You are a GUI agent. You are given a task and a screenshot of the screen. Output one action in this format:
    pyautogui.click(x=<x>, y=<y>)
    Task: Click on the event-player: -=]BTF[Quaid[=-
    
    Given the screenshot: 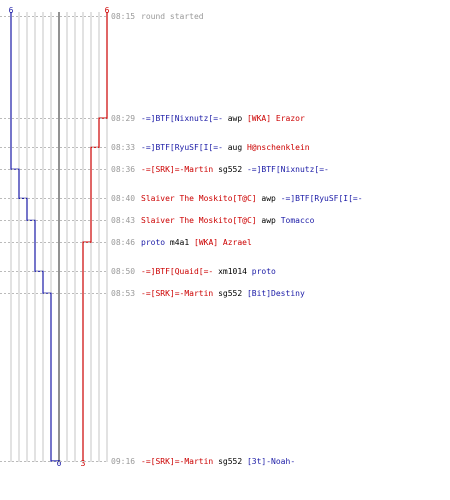 What is the action you would take?
    pyautogui.click(x=177, y=271)
    